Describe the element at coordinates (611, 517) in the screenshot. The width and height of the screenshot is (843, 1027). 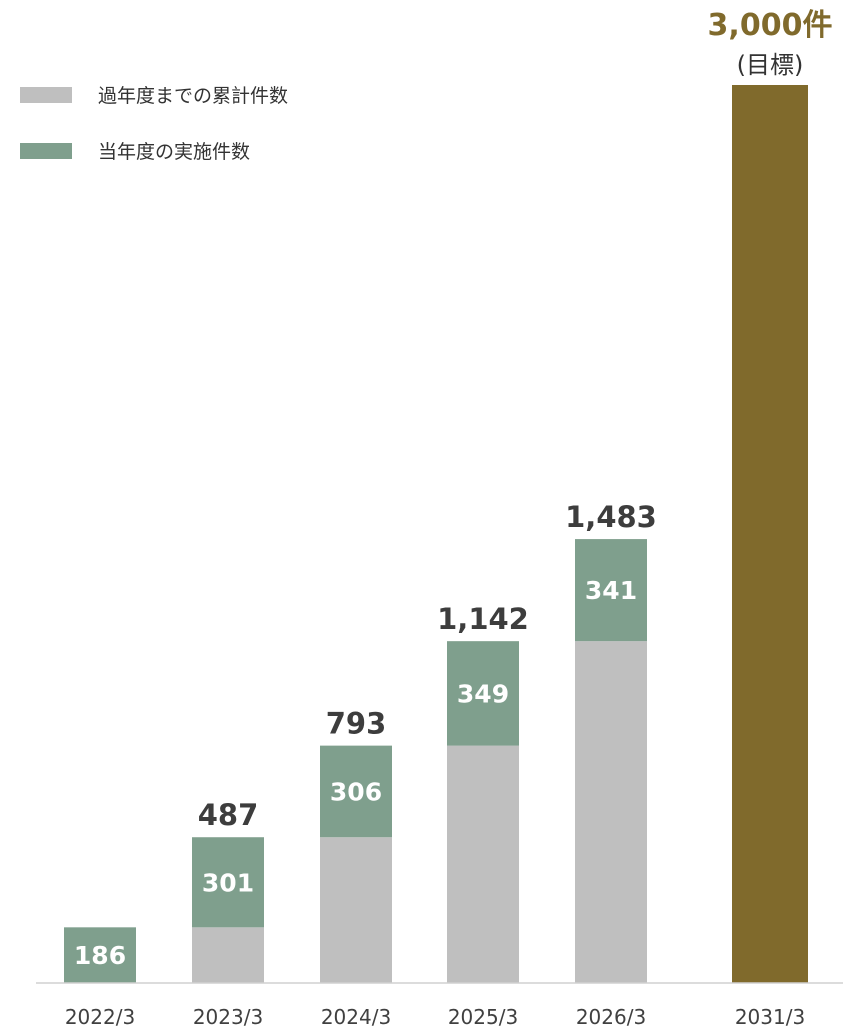
I see `total-label-4: 1,483` at that location.